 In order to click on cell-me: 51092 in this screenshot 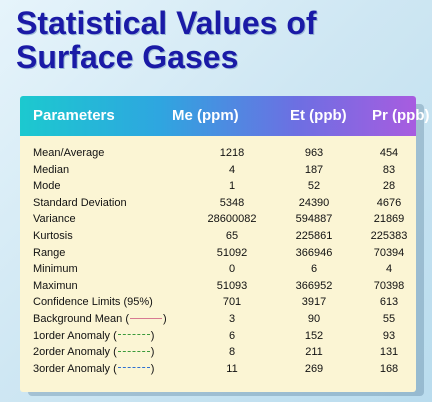, I will do `click(232, 252)`.